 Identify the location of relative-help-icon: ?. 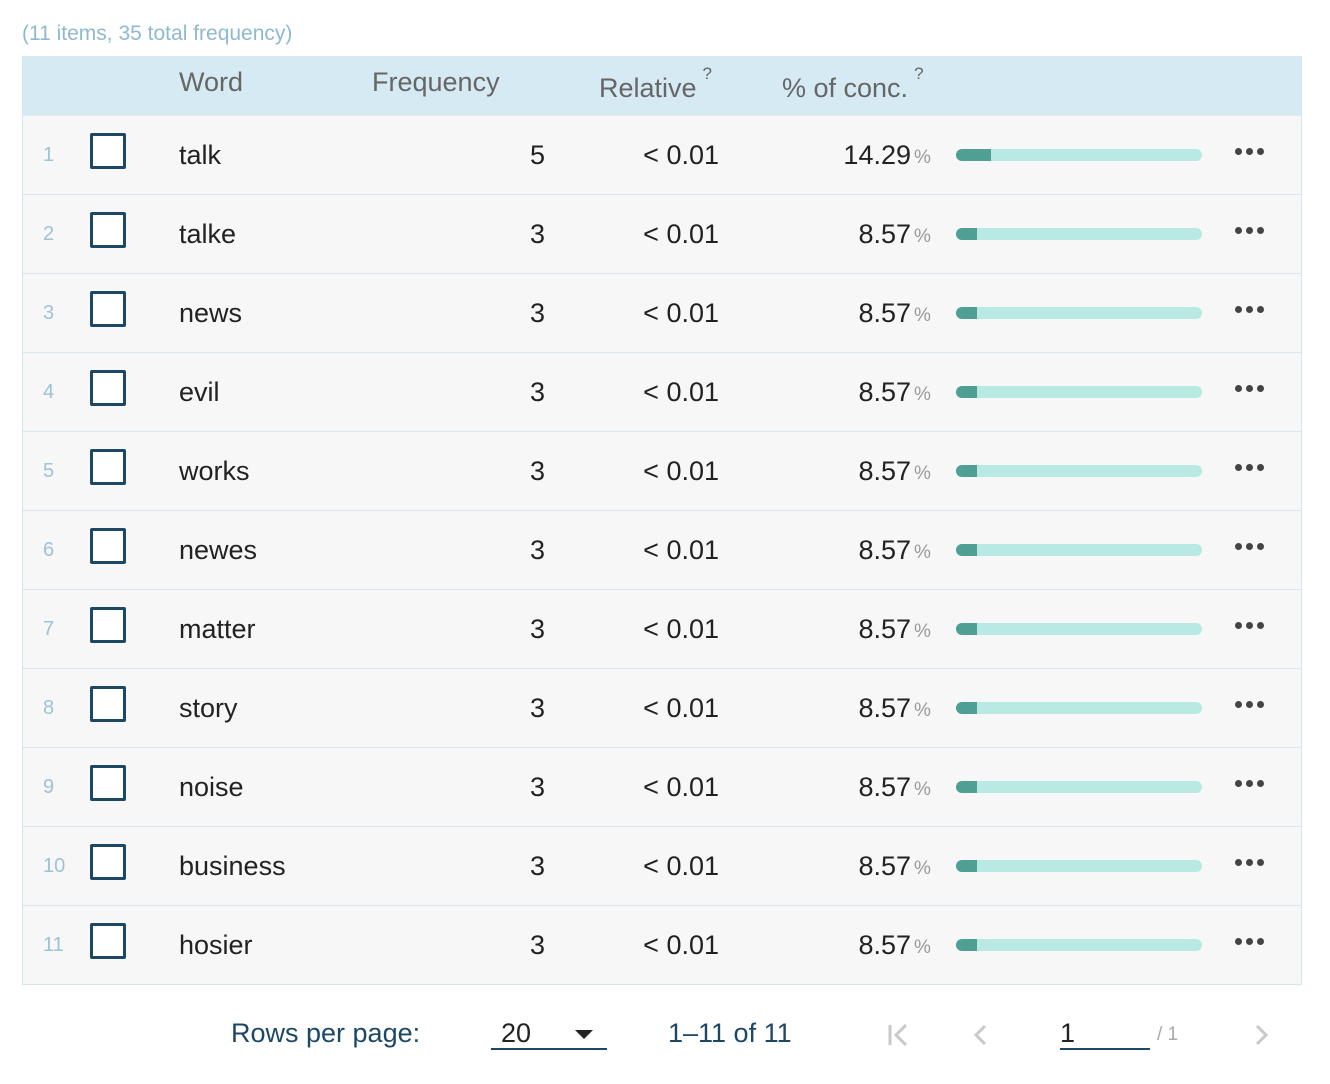
(707, 73).